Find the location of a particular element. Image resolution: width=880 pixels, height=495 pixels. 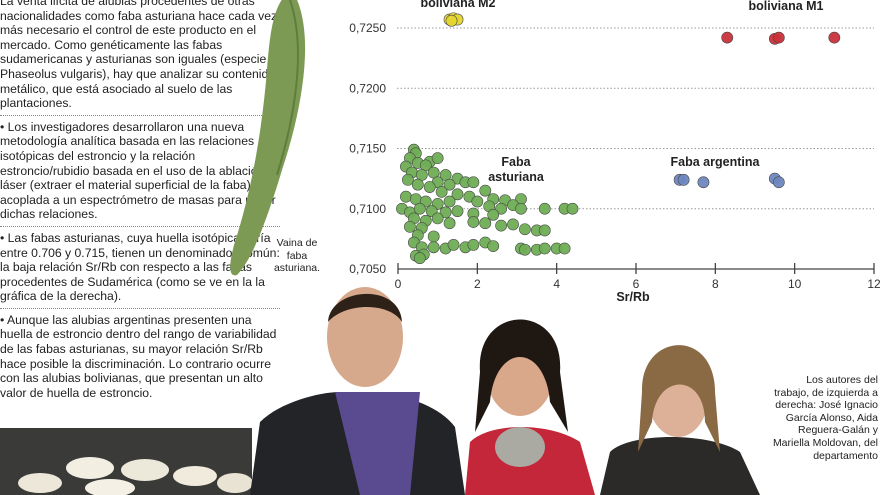

x-tick-label: 2 is located at coordinates (477, 284).